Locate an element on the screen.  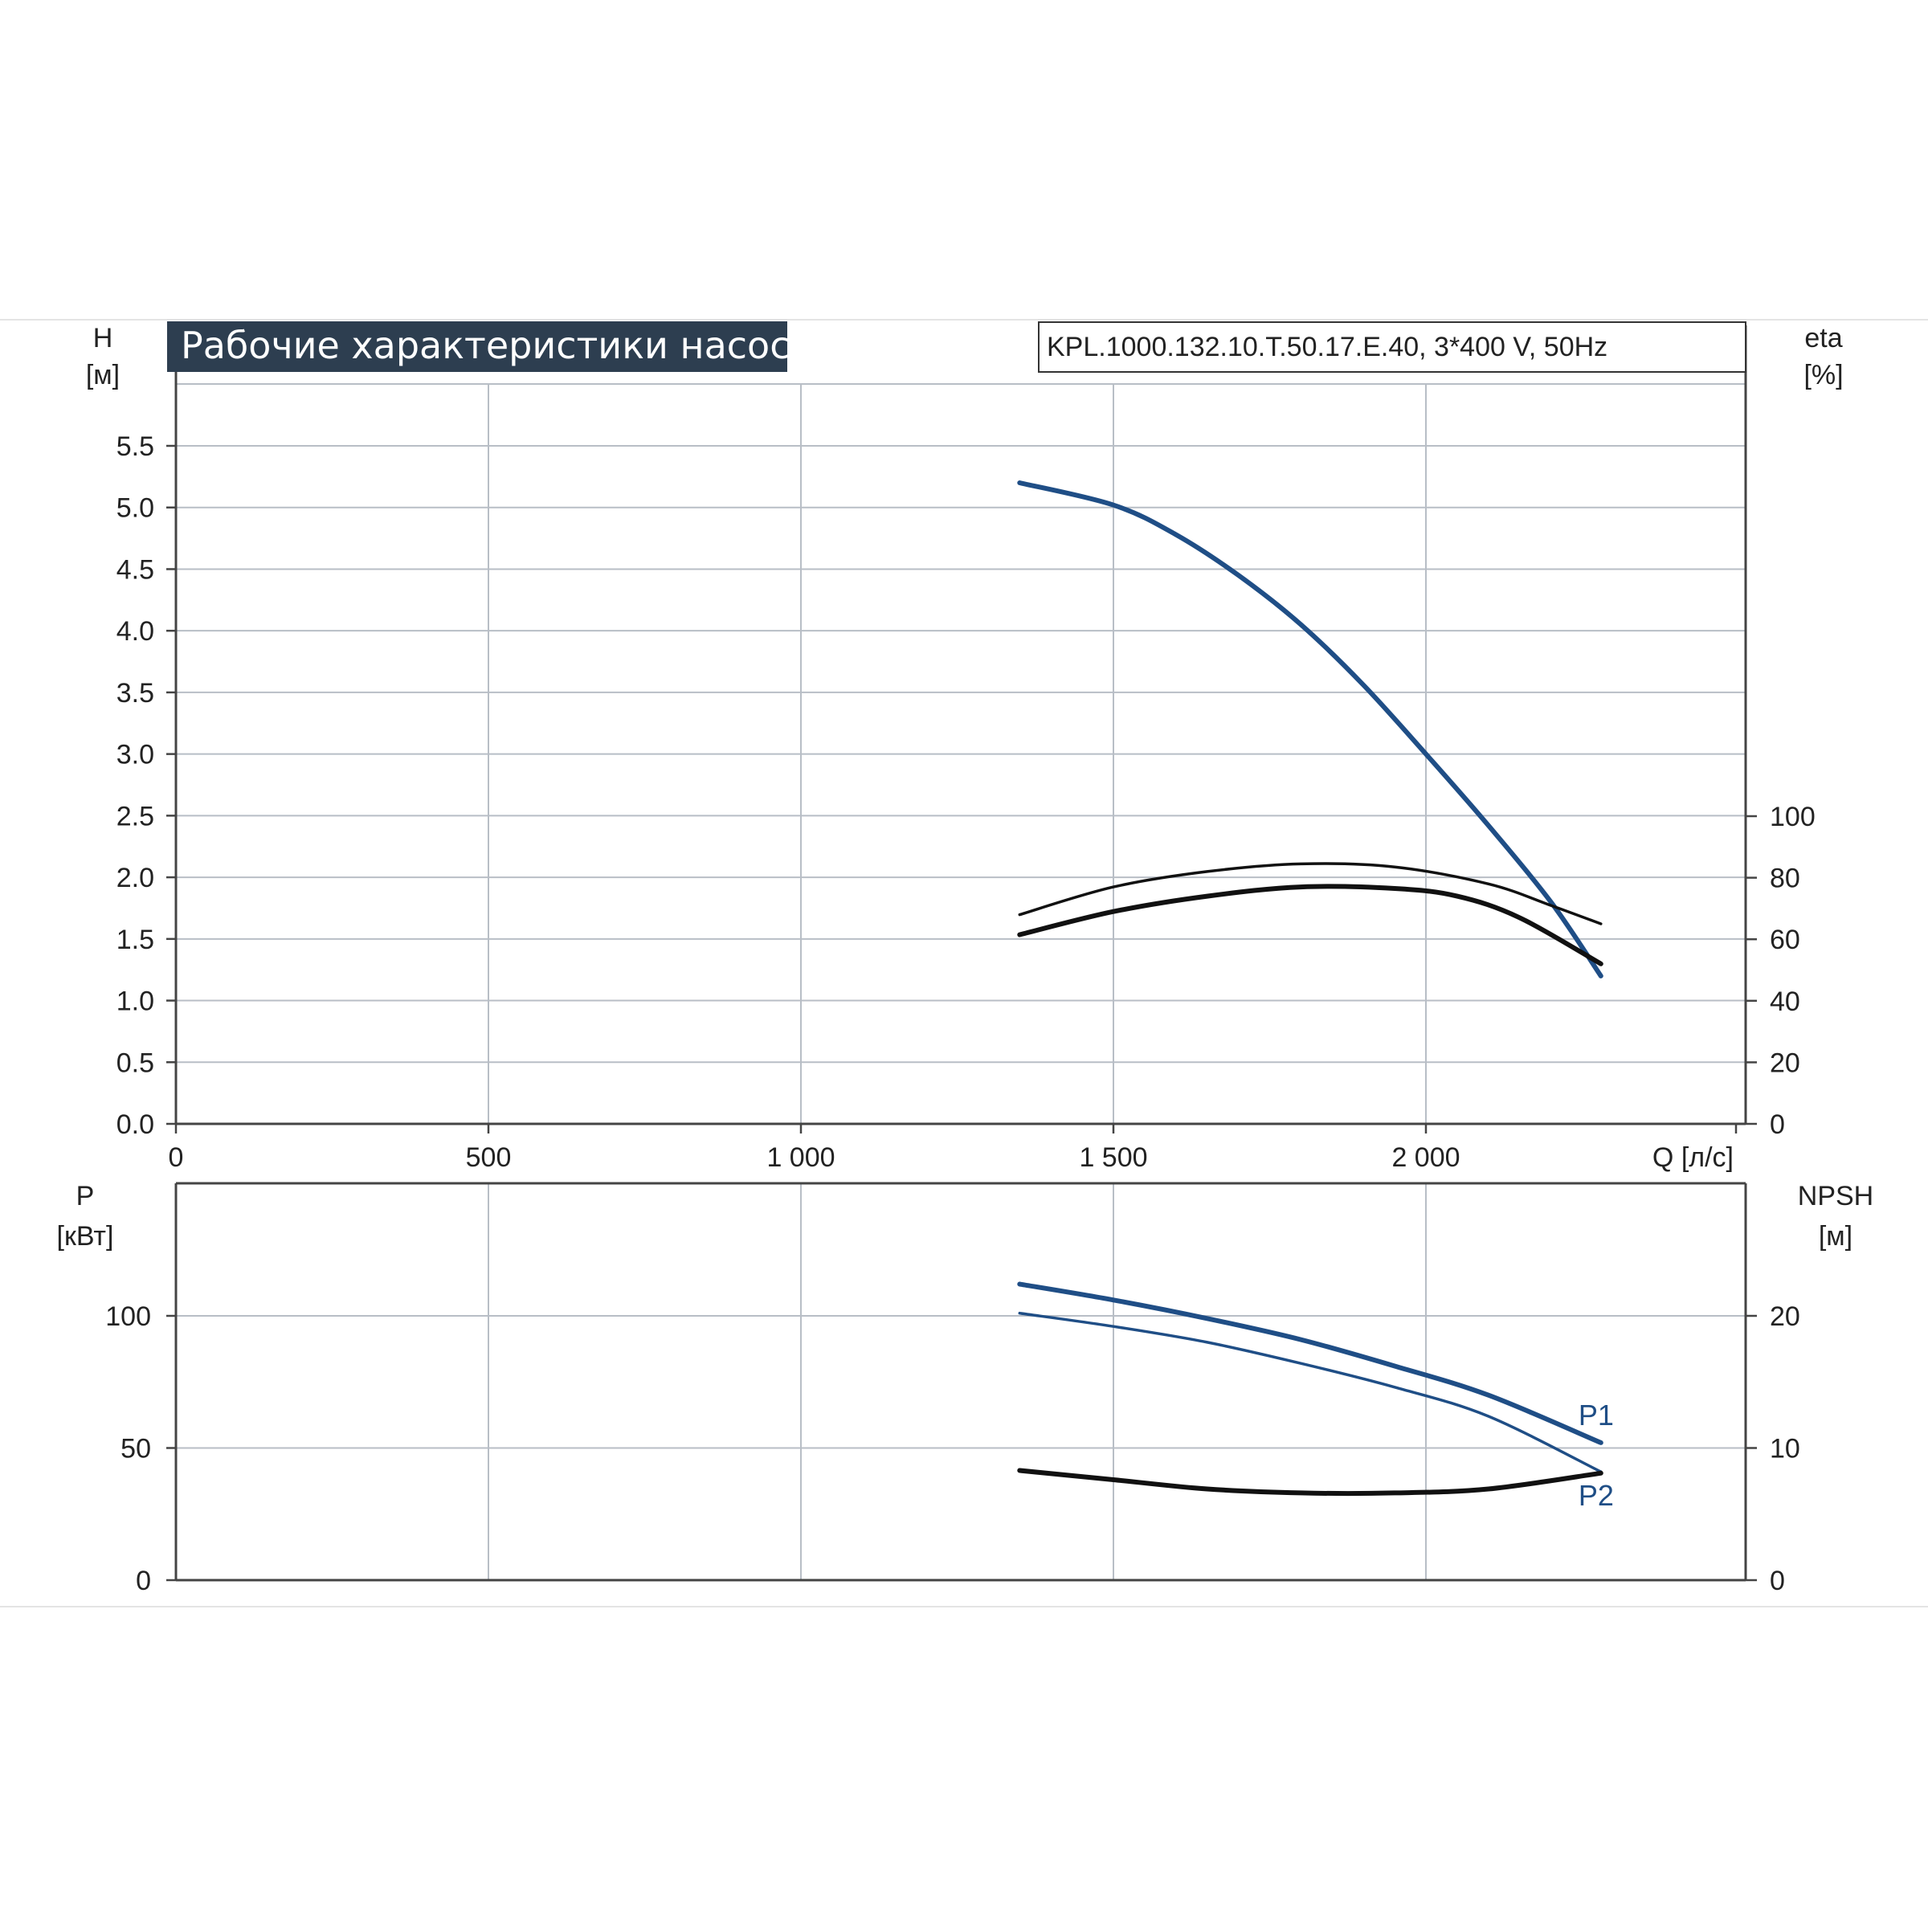
h-tick-label-9: 4.5 is located at coordinates (135, 569).